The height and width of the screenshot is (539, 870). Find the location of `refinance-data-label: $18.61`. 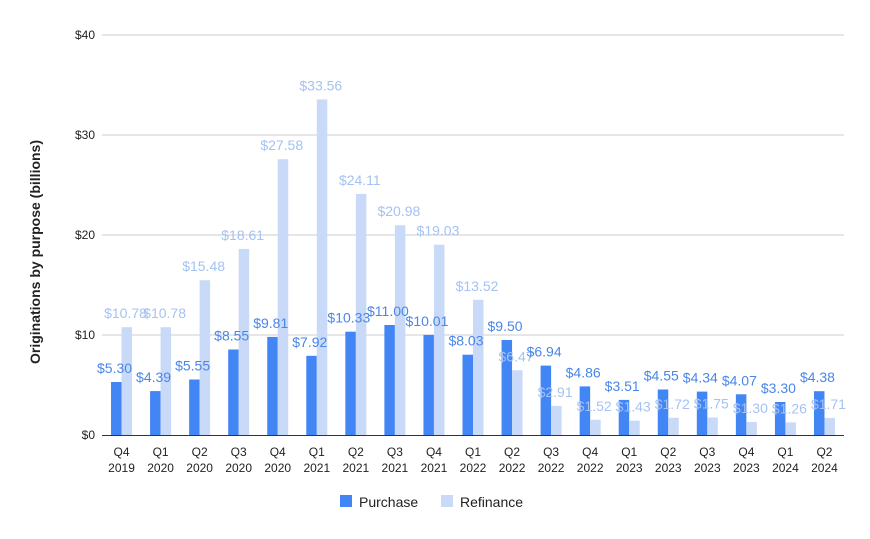

refinance-data-label: $18.61 is located at coordinates (242, 235).